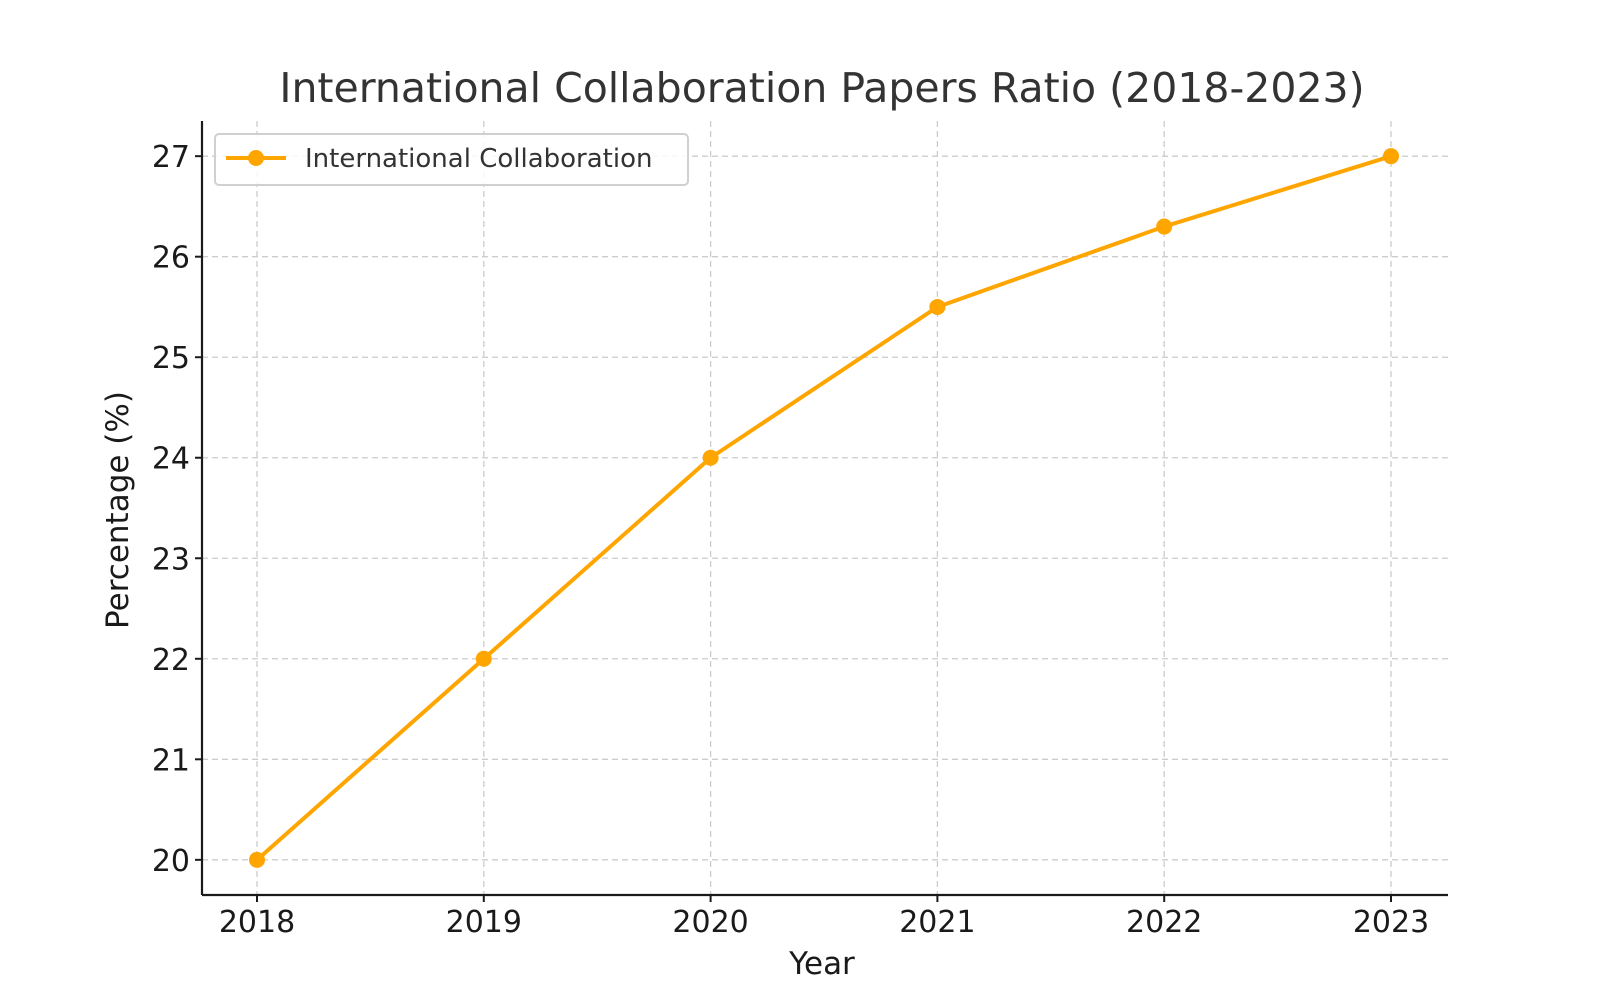 This screenshot has width=1600, height=1000. I want to click on y-axis-label: Percentage (%), so click(118, 510).